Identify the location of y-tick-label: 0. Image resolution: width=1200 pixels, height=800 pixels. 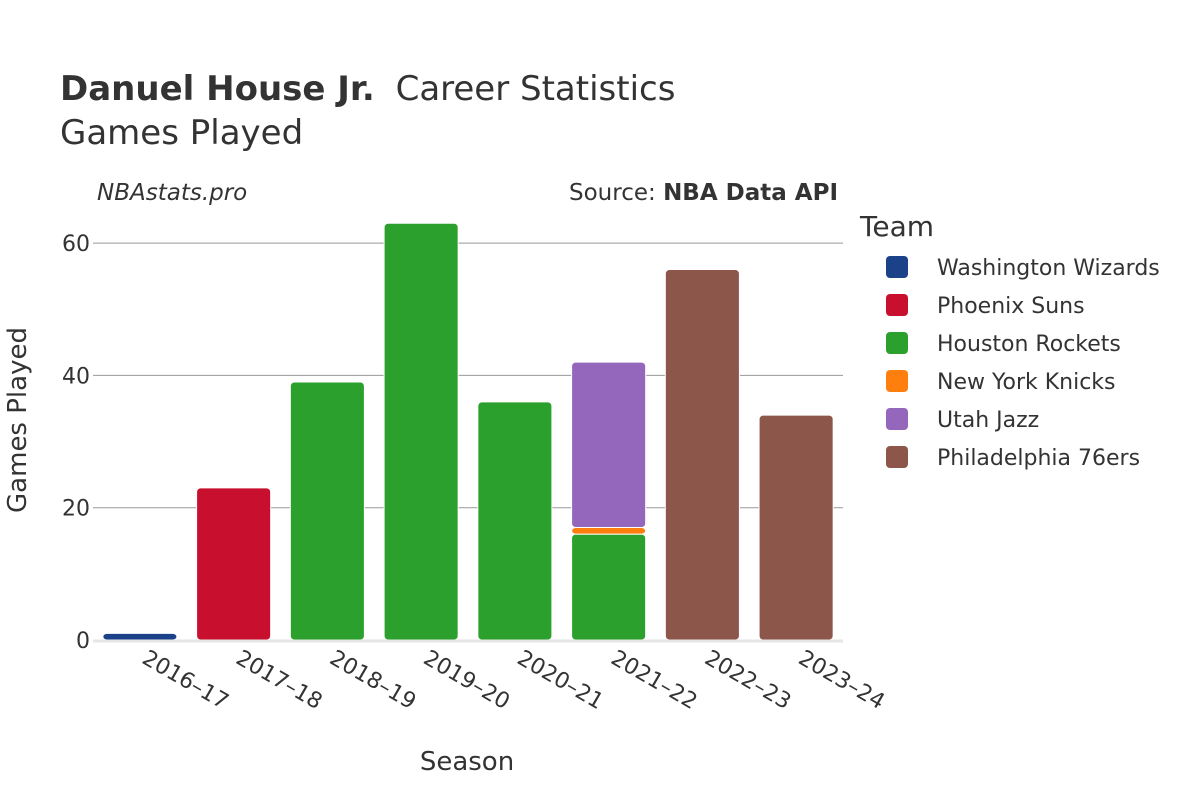
(83, 641).